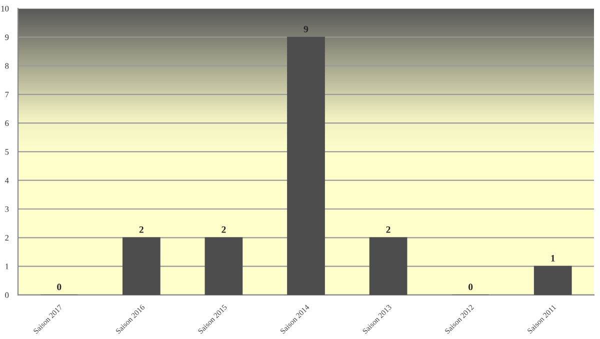 This screenshot has height=339, width=600. I want to click on y-tick-label: 2, so click(7, 238).